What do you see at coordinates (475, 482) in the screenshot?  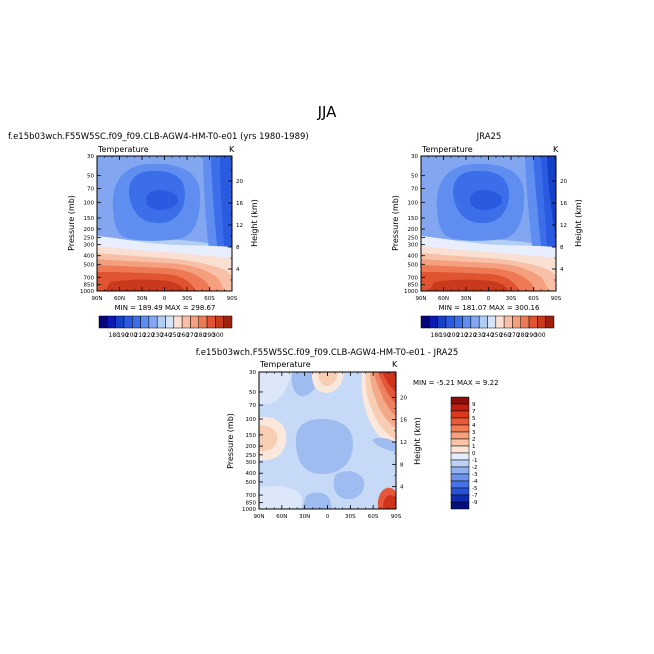 I see `colorbar-label: -4` at bounding box center [475, 482].